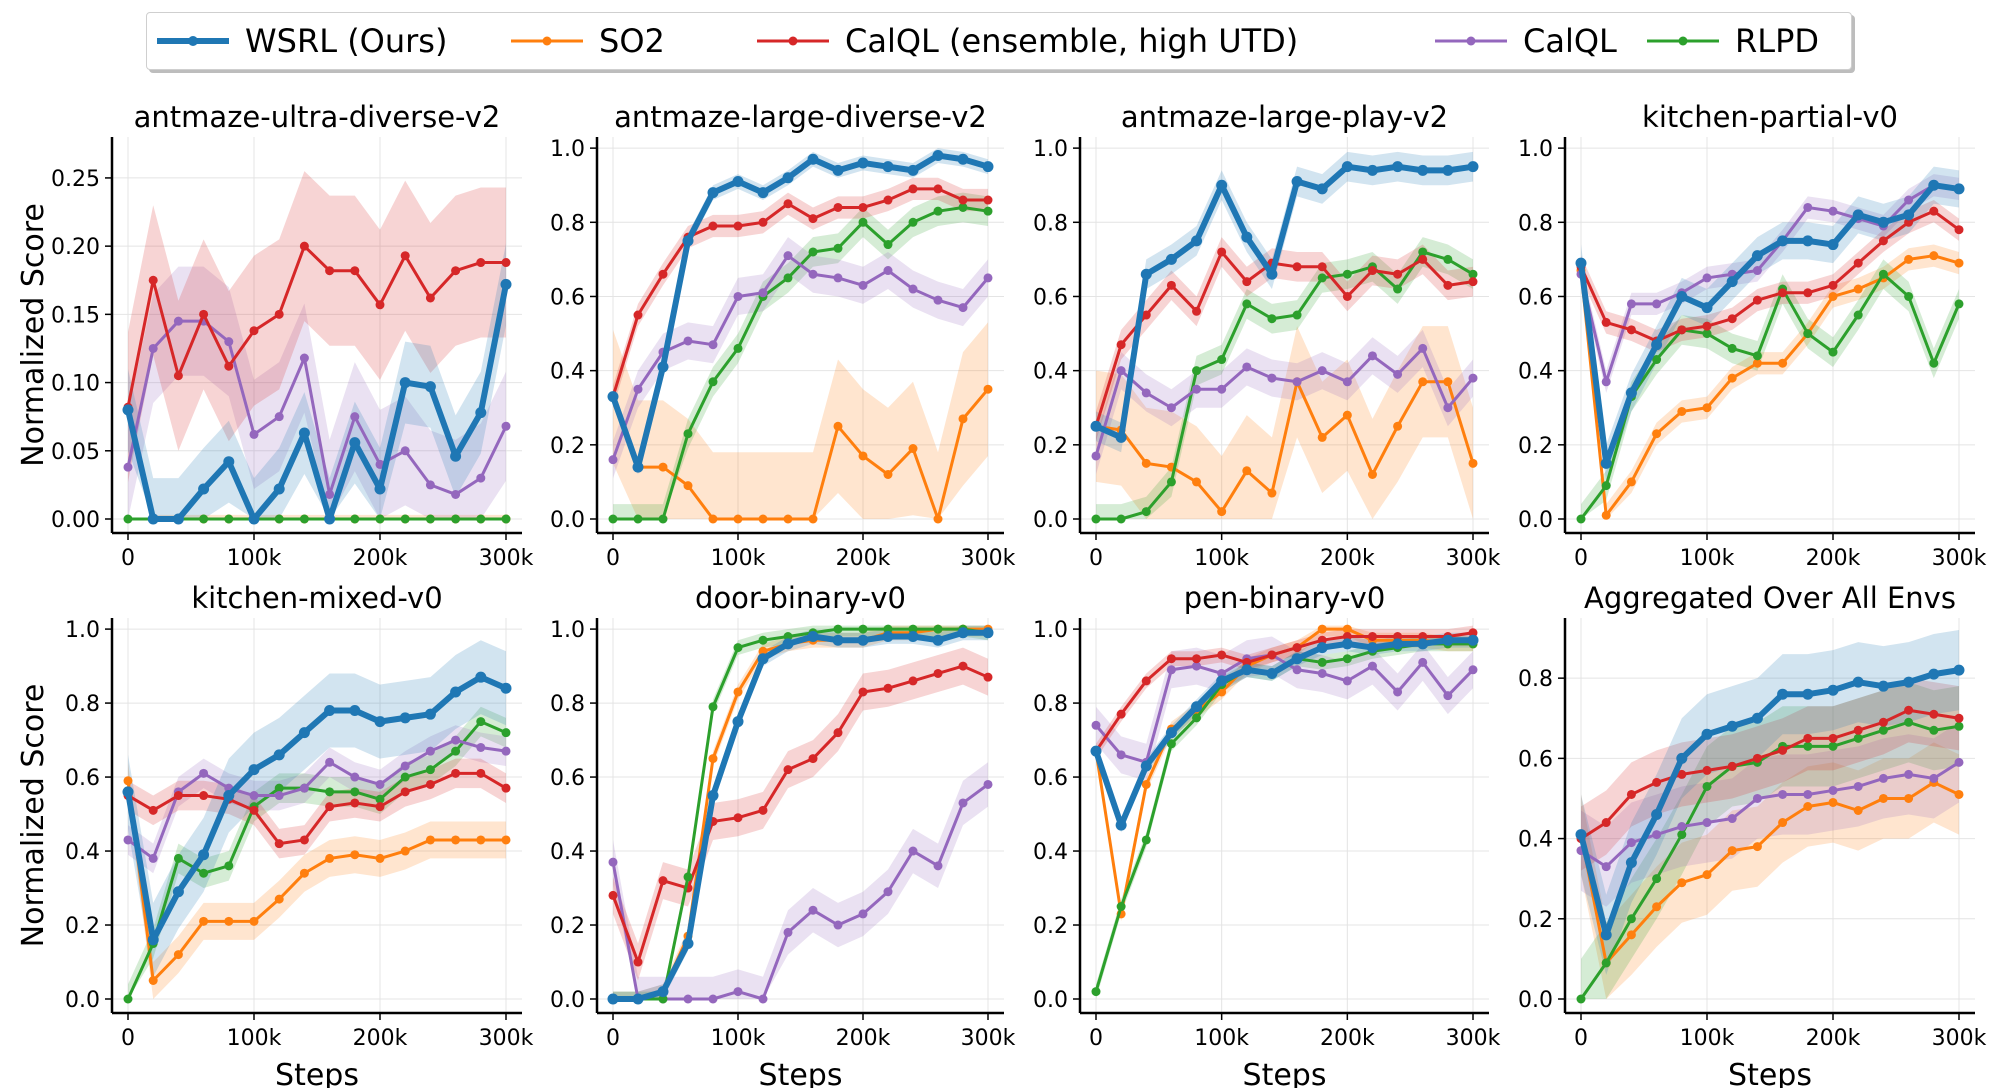 This screenshot has width=1989, height=1088. What do you see at coordinates (1535, 679) in the screenshot?
I see `y-tick-label: 0.8` at bounding box center [1535, 679].